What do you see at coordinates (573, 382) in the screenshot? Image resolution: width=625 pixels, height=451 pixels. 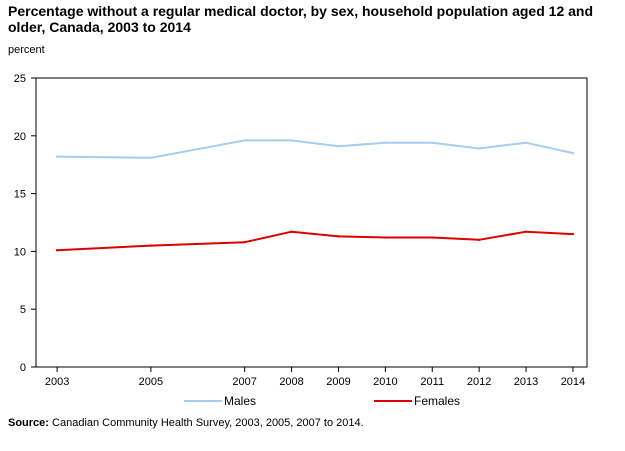 I see `x-tick-label: 2014` at bounding box center [573, 382].